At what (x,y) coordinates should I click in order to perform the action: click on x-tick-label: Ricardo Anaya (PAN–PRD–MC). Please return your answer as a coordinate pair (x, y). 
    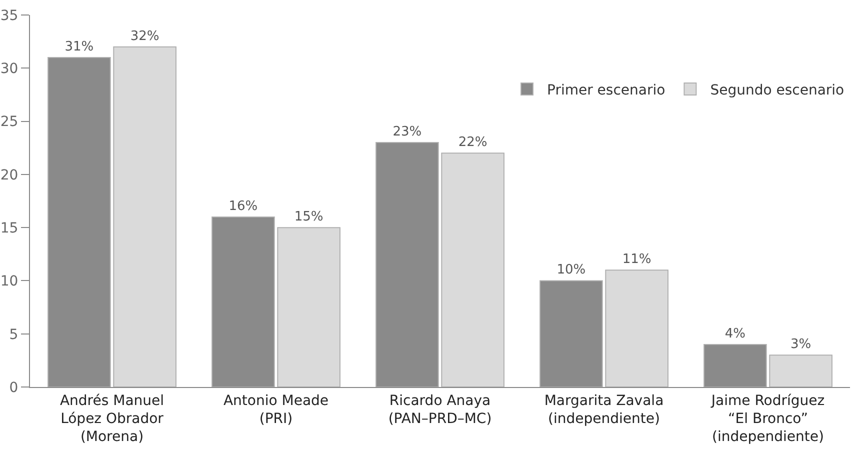
    Looking at the image, I should click on (440, 409).